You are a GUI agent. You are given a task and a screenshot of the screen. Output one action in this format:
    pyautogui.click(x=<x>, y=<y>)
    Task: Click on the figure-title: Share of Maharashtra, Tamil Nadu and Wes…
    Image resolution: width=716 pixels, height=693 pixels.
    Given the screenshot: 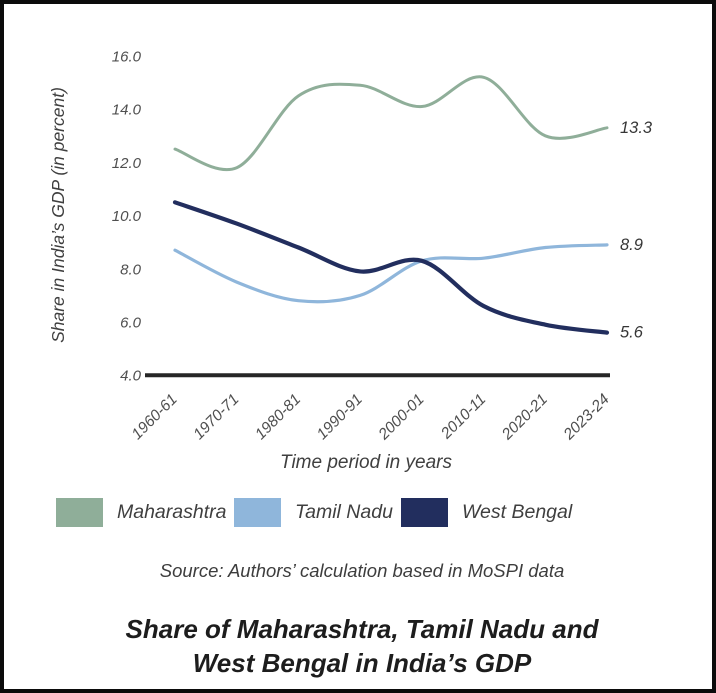 What is the action you would take?
    pyautogui.click(x=358, y=646)
    